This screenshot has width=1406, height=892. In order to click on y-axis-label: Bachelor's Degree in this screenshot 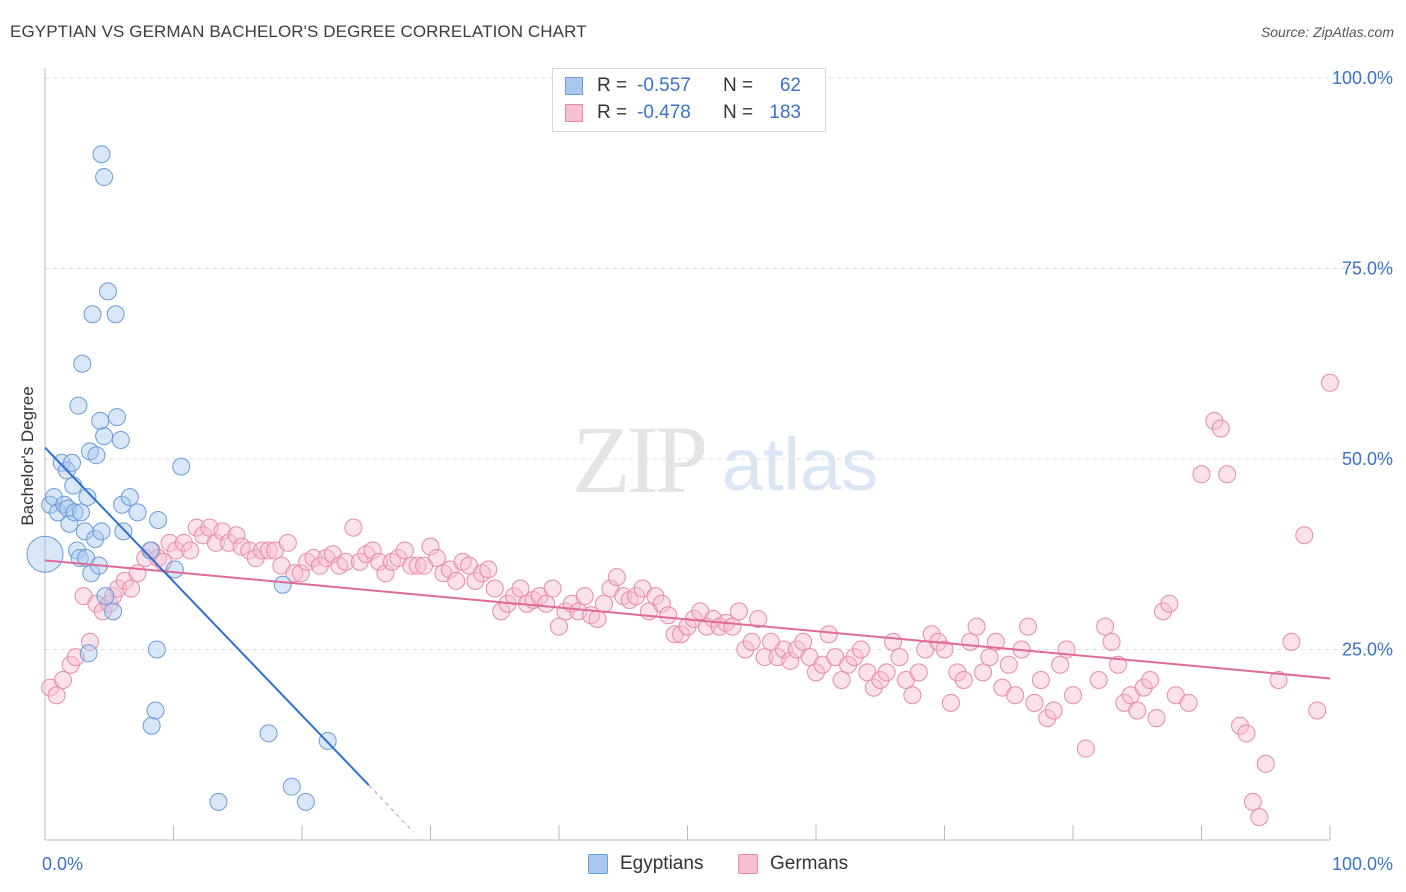, I will do `click(27, 456)`.